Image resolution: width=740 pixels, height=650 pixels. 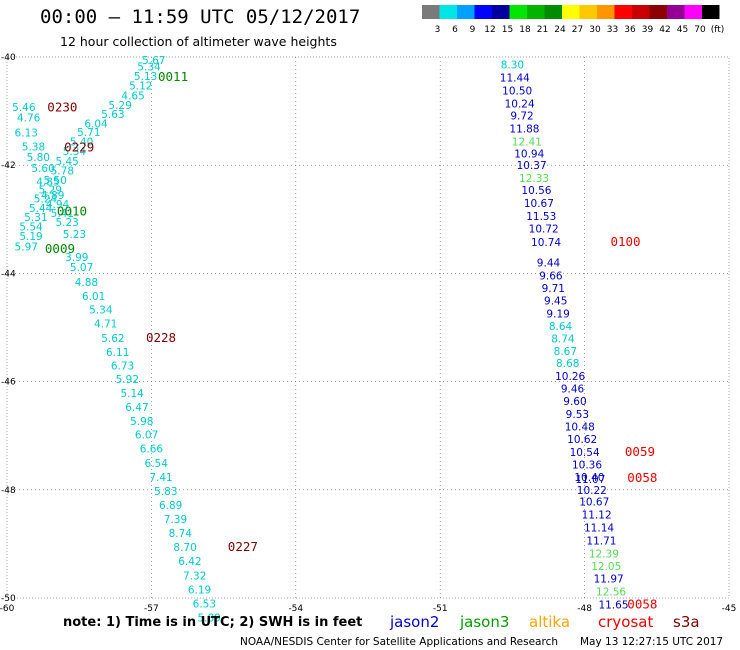 What do you see at coordinates (541, 217) in the screenshot?
I see `wave-height-point: 11.53` at bounding box center [541, 217].